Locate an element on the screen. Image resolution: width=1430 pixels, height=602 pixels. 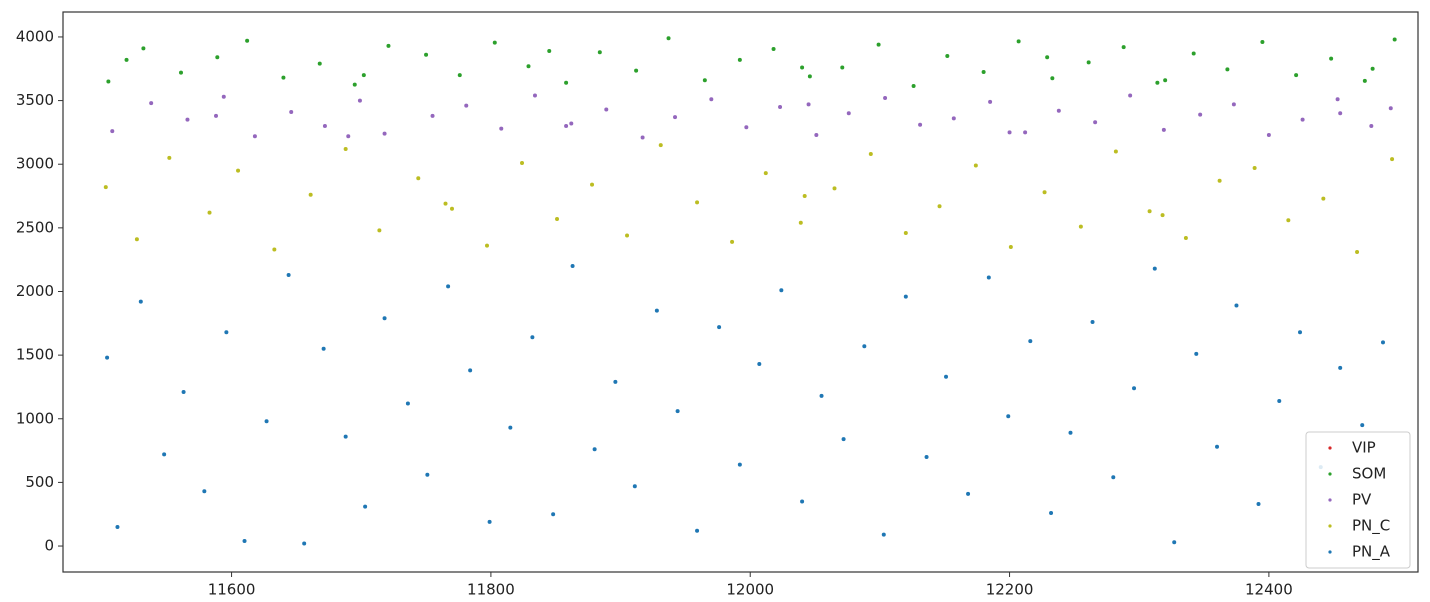
legend-box is located at coordinates (1358, 500).